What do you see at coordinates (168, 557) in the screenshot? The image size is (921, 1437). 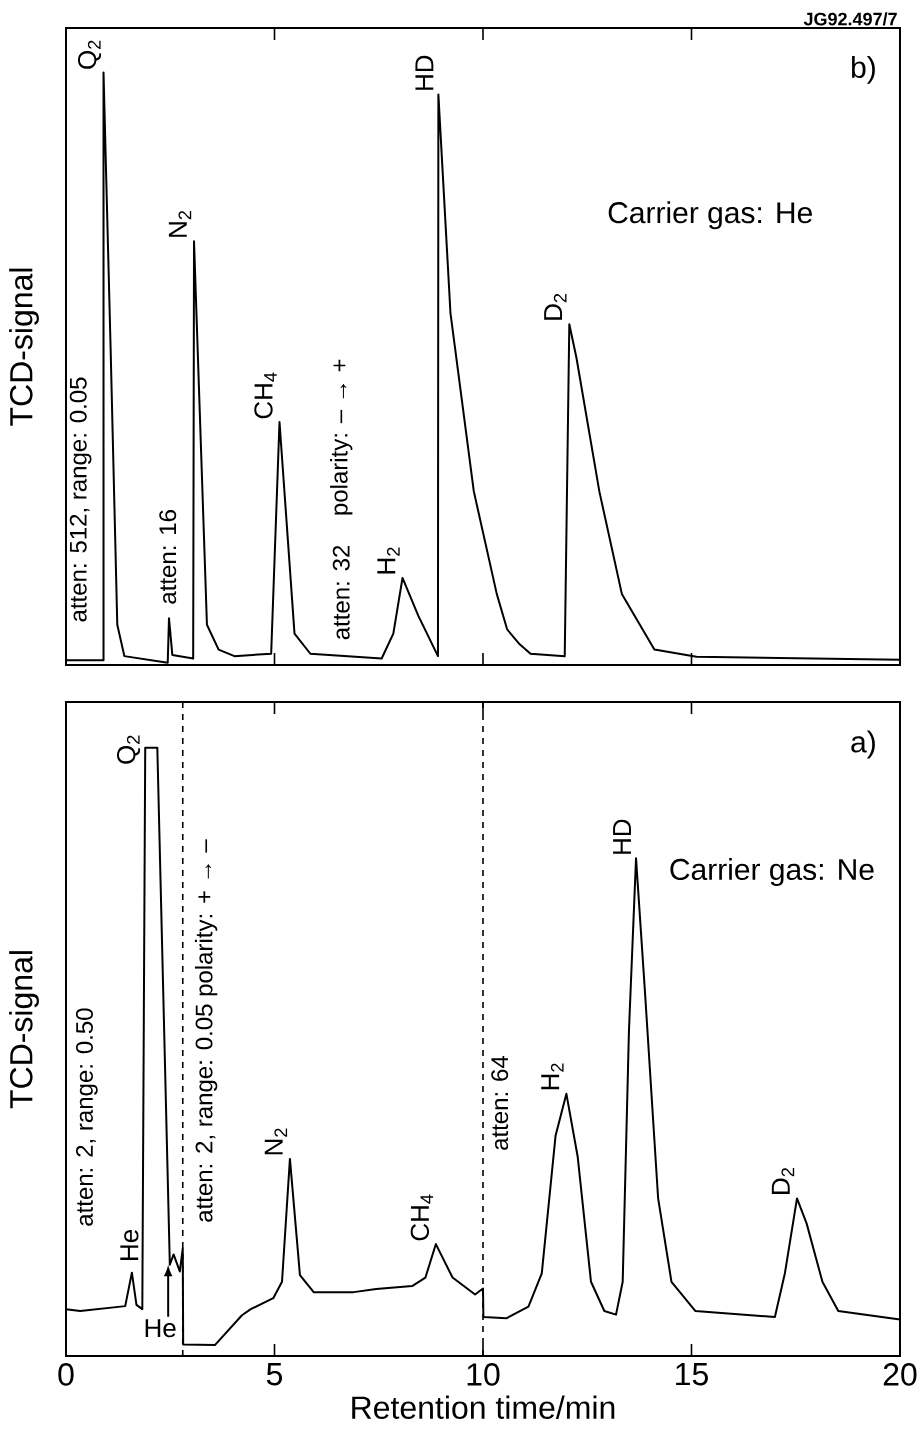 I see `annotation: atten: 16` at bounding box center [168, 557].